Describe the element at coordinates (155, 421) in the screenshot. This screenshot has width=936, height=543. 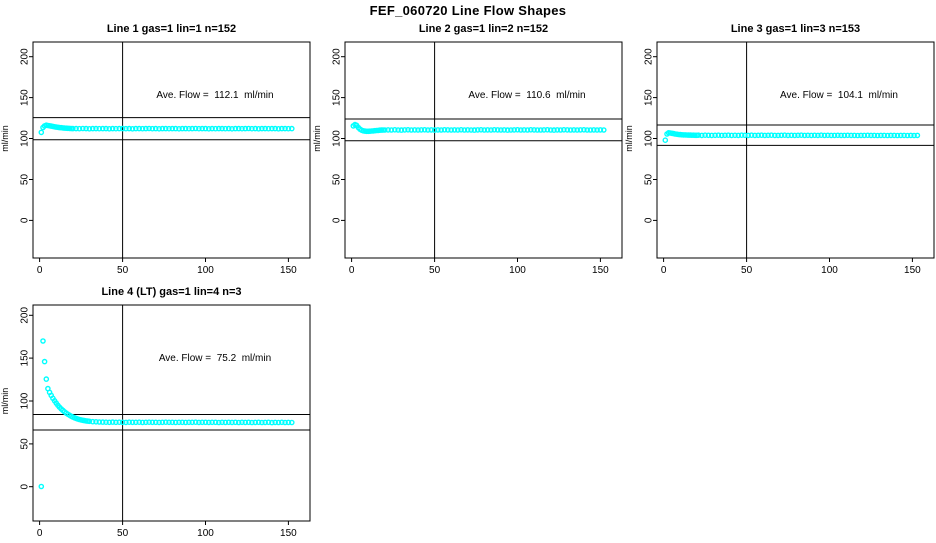
I see `panel-4-plot: 0 50 100 150 0 50 100 150 200 ml/min` at that location.